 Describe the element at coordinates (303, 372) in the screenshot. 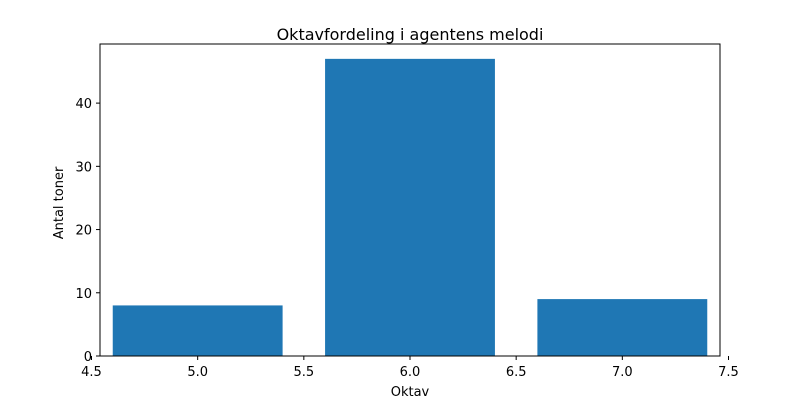

I see `x-tick-label: 5.5` at that location.